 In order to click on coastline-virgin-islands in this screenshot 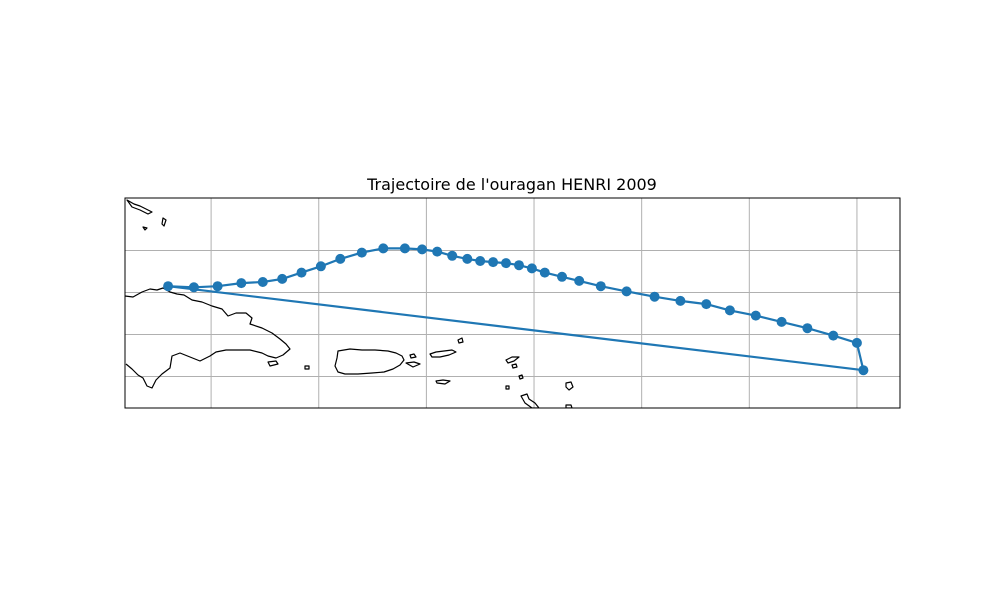, I will do `click(443, 353)`.